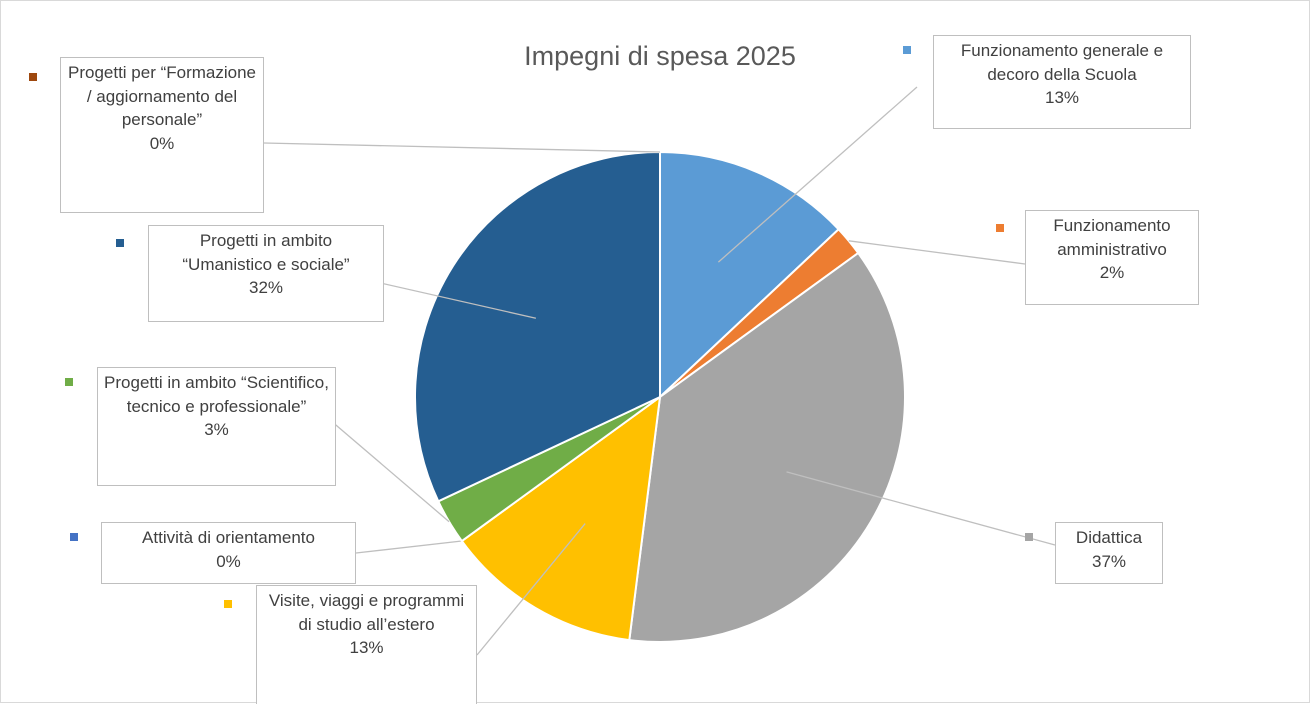  Describe the element at coordinates (1112, 237) in the screenshot. I see `category-label: Funzionamento amministrativo` at that location.